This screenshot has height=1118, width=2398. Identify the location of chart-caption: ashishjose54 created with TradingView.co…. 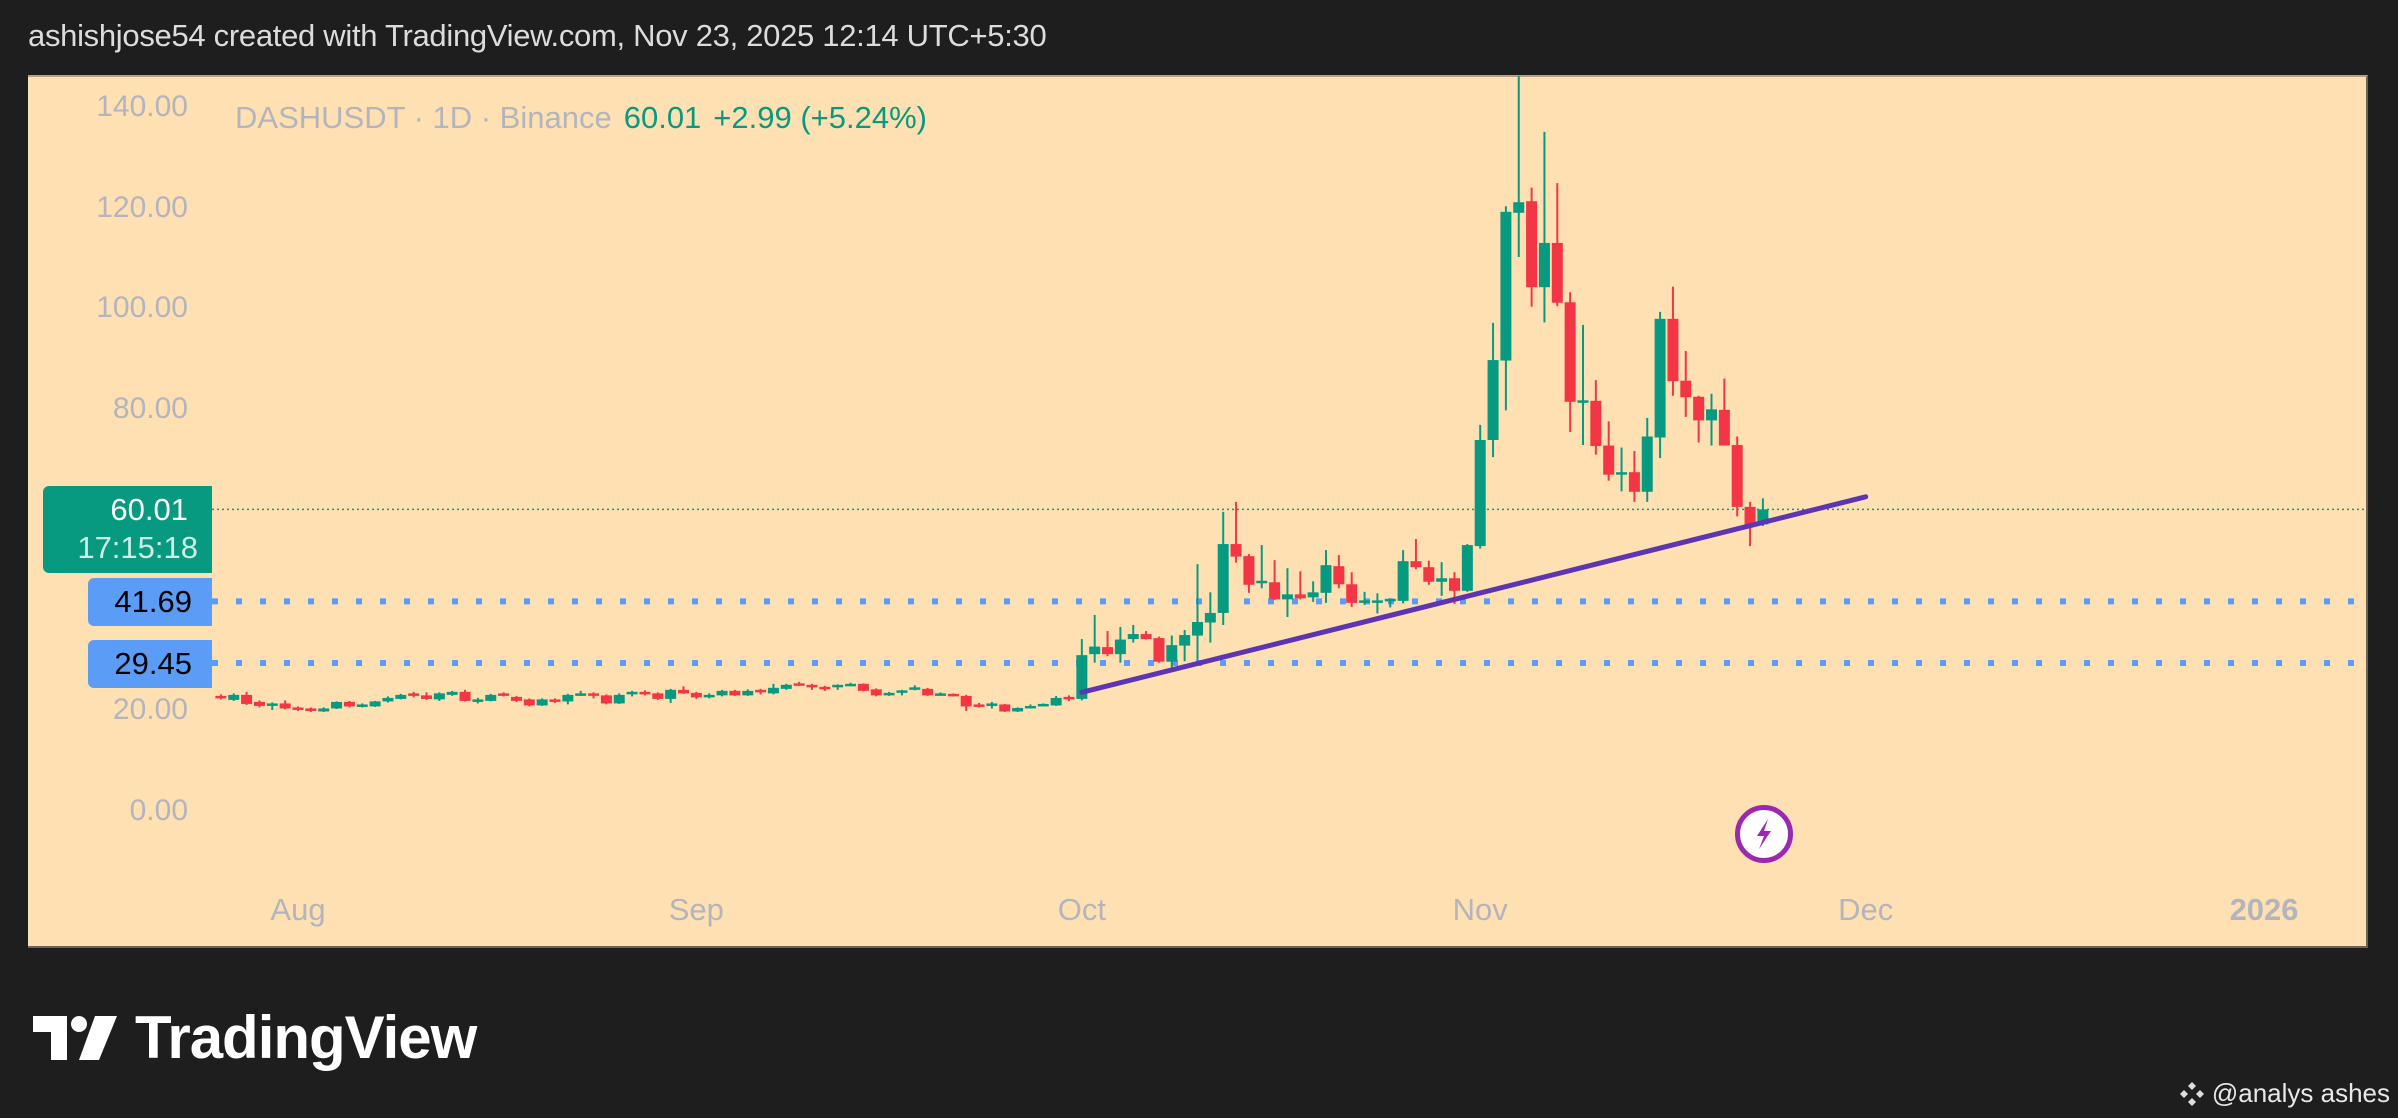
(537, 35).